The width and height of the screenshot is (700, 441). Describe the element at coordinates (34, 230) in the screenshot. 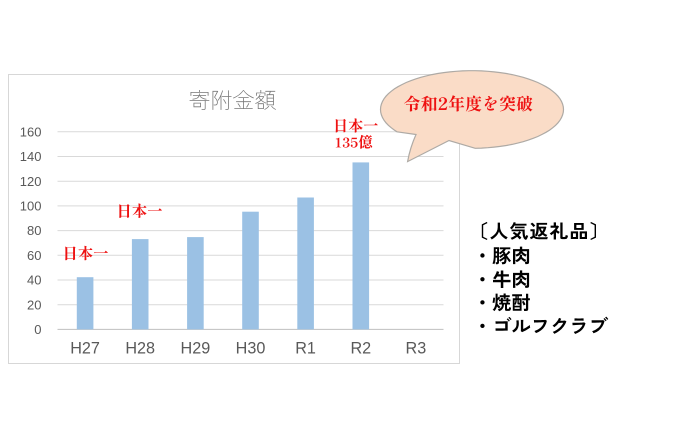

I see `svg-text: 80` at that location.